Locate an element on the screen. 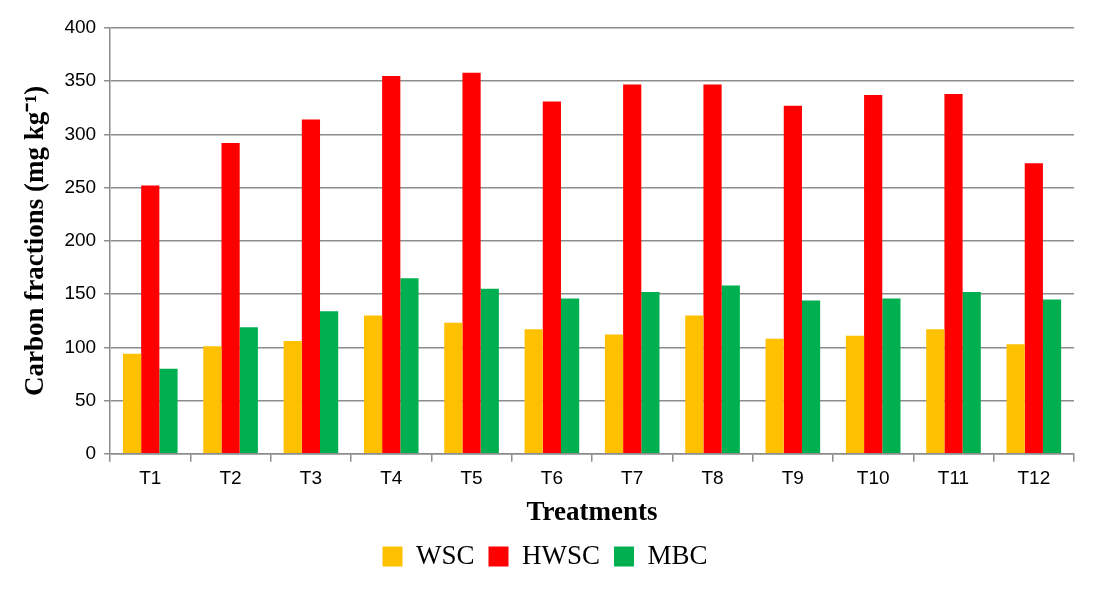  x-tick-label: T6 is located at coordinates (551, 478).